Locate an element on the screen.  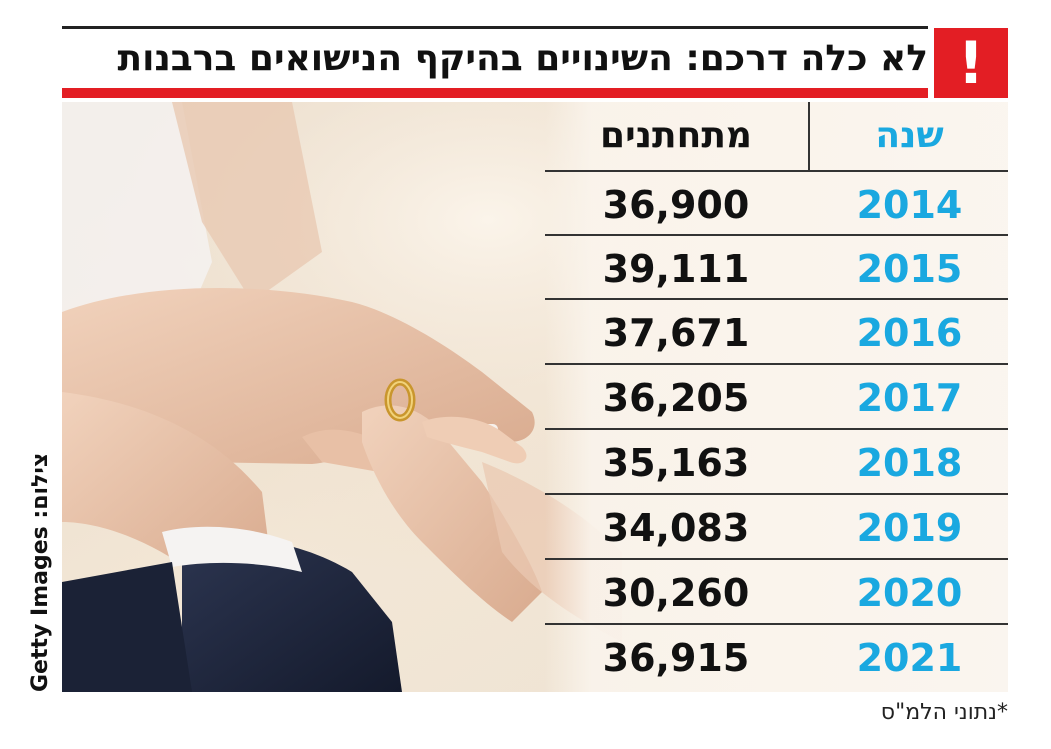
source-note: *נתוני הלמ"ס is located at coordinates (944, 712).